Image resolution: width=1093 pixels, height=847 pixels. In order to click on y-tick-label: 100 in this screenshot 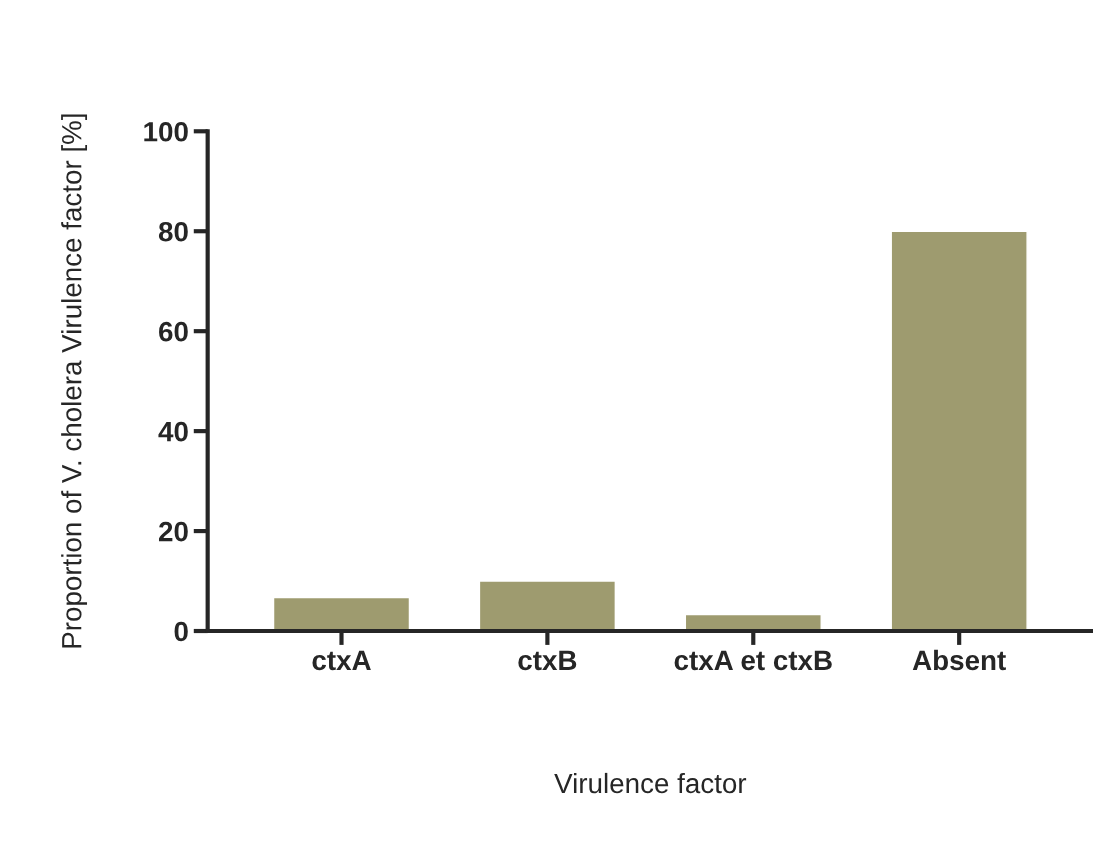, I will do `click(166, 131)`.